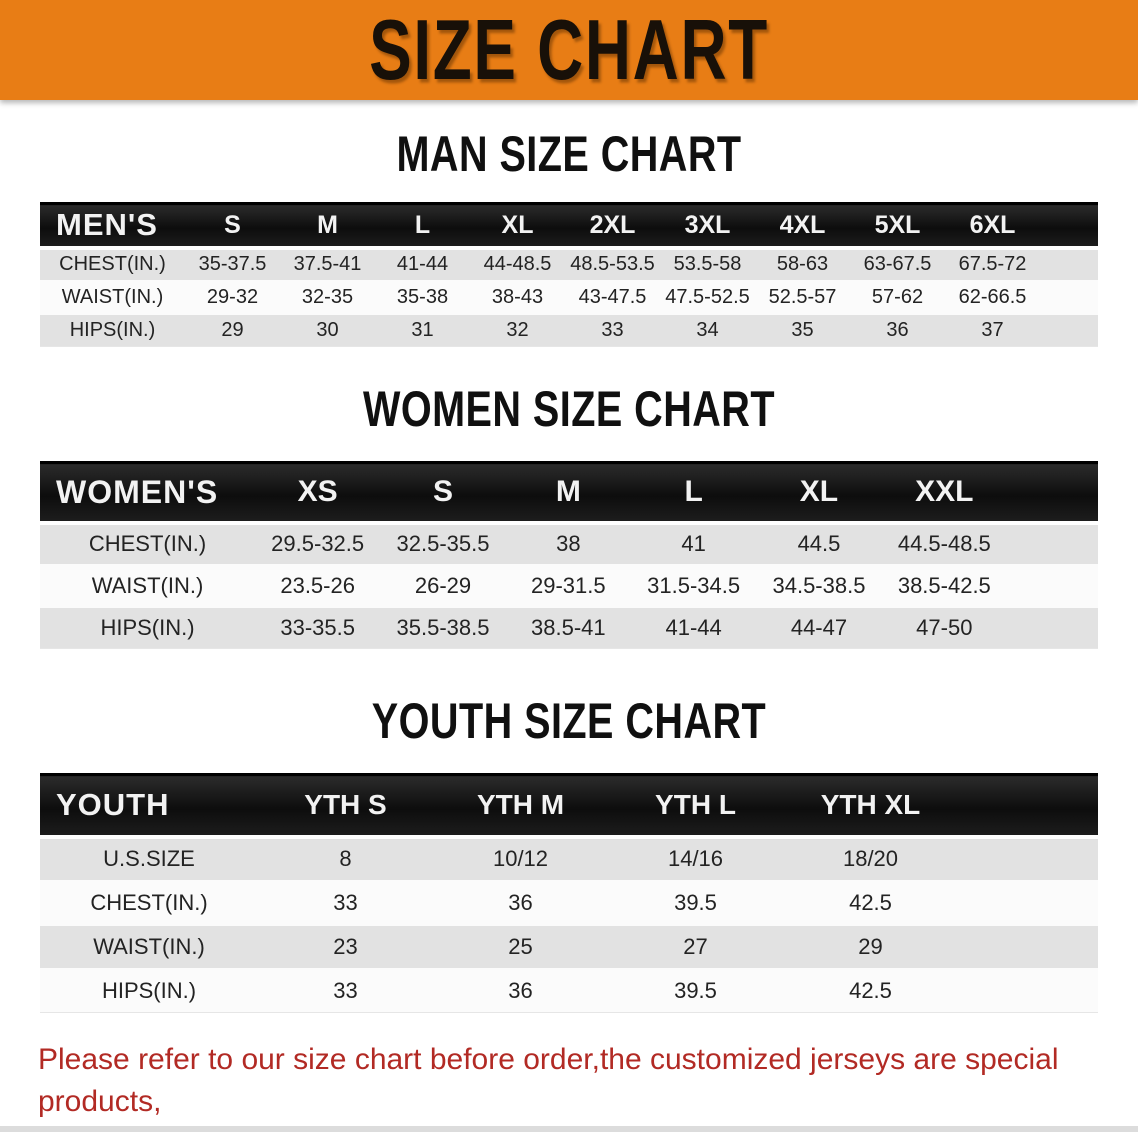  I want to click on cell: 23, so click(345, 946).